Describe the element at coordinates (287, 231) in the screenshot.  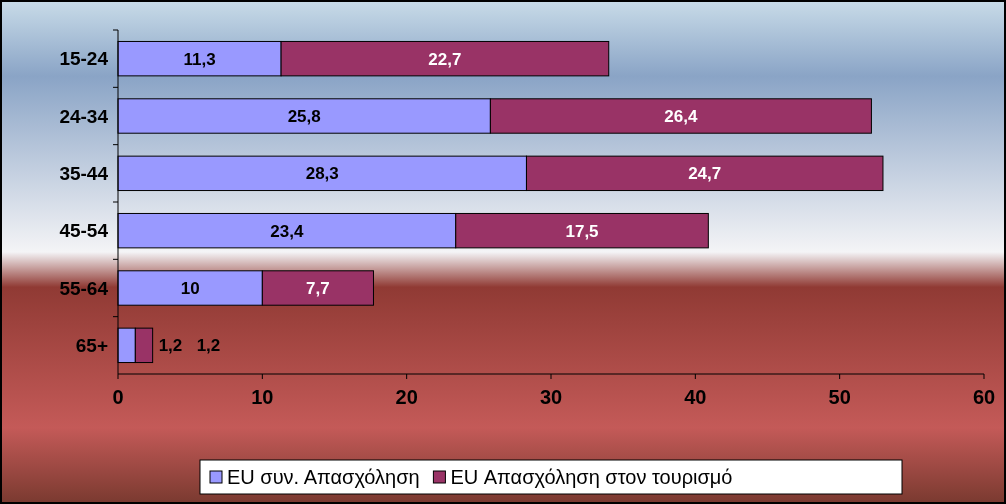
I see `data-label: 23,4` at that location.